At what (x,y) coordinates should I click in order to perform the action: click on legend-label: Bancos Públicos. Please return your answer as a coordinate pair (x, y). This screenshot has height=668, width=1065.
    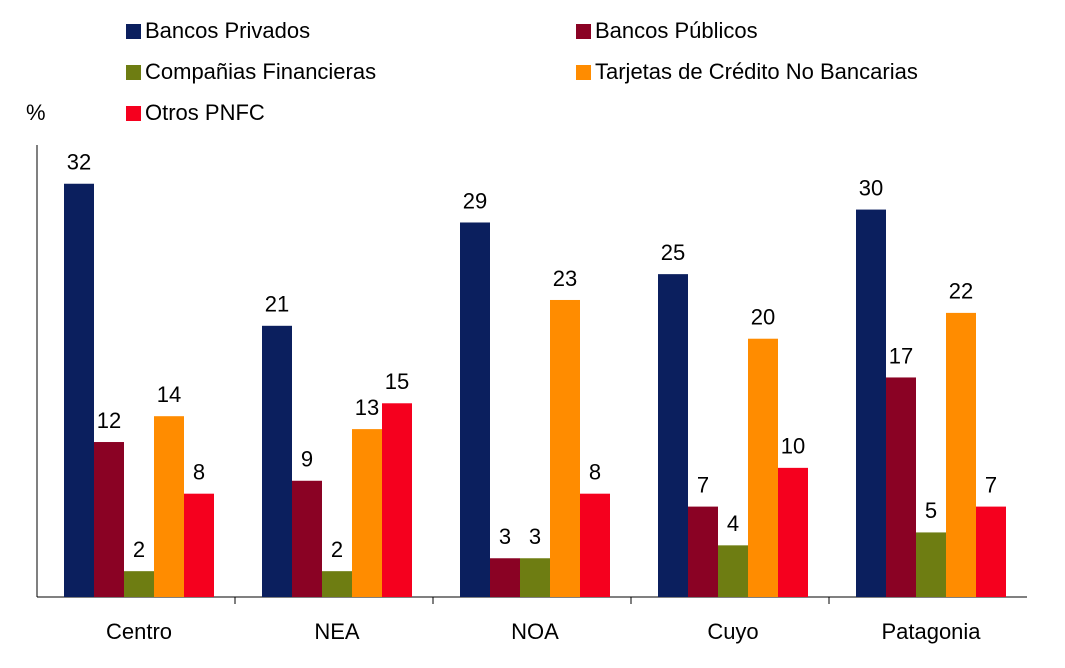
    Looking at the image, I should click on (676, 30).